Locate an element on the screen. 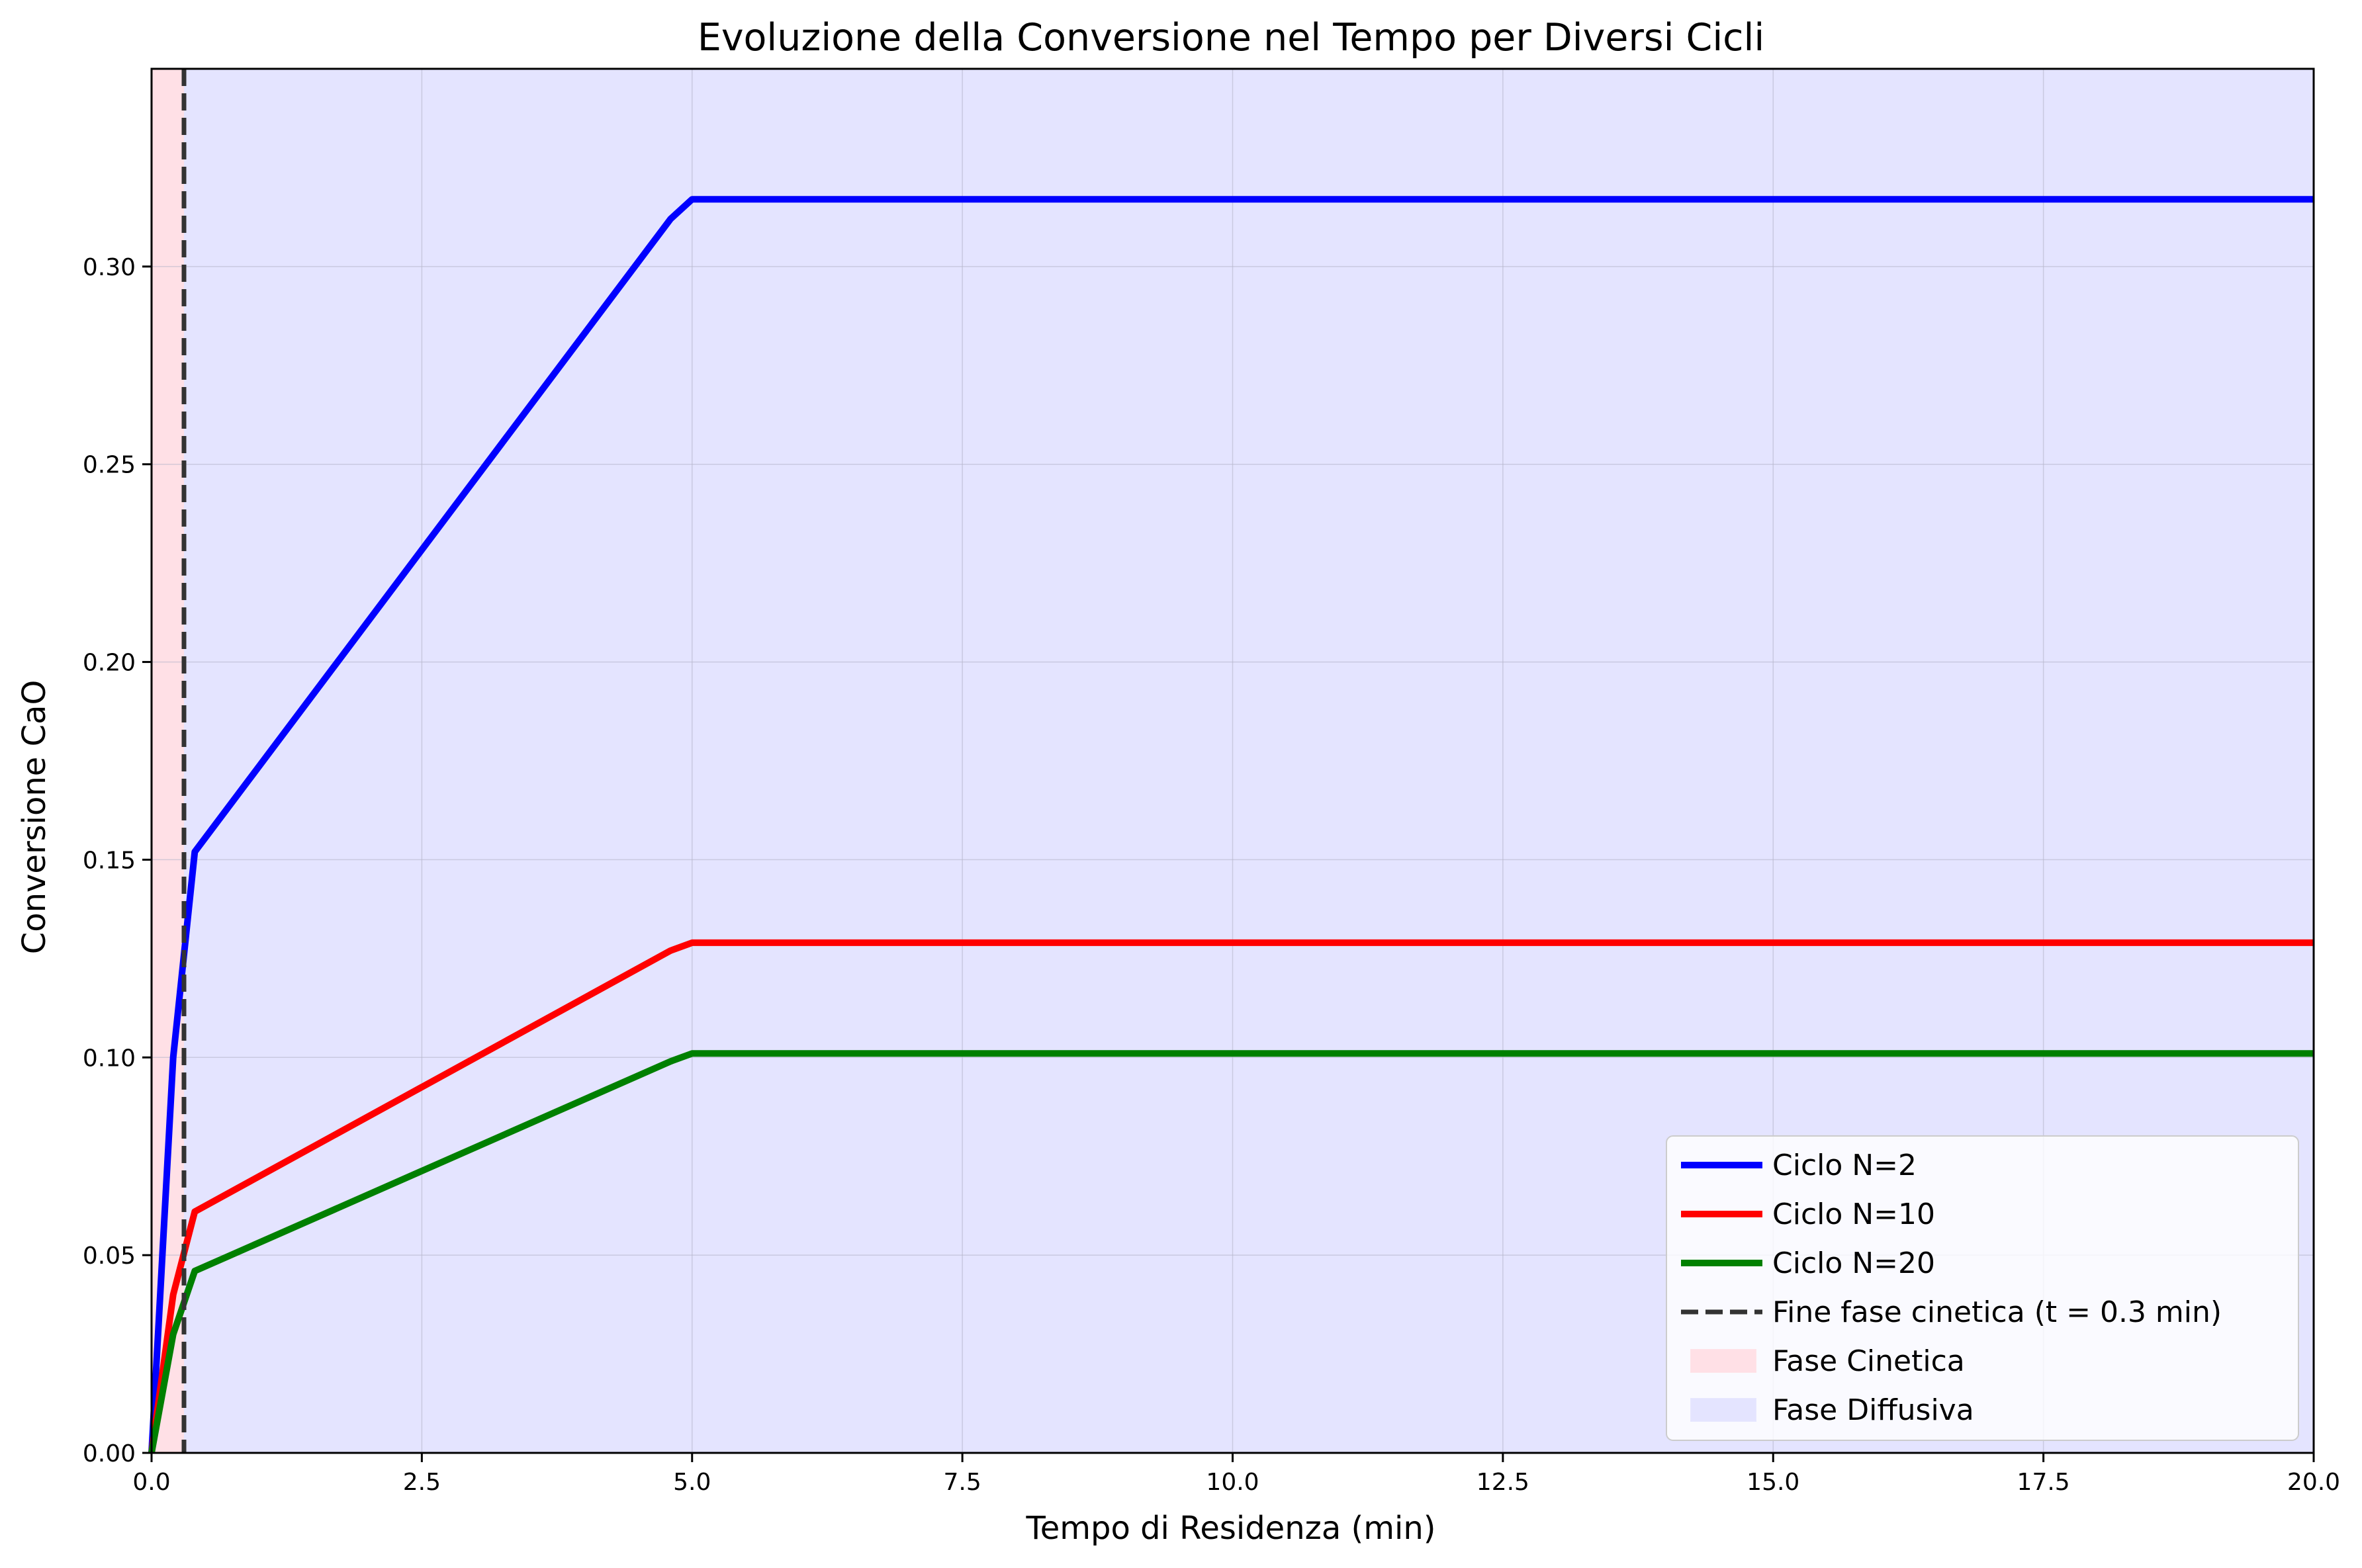 The width and height of the screenshot is (2362, 1568). x-tick-label: 12.5 is located at coordinates (1502, 1482).